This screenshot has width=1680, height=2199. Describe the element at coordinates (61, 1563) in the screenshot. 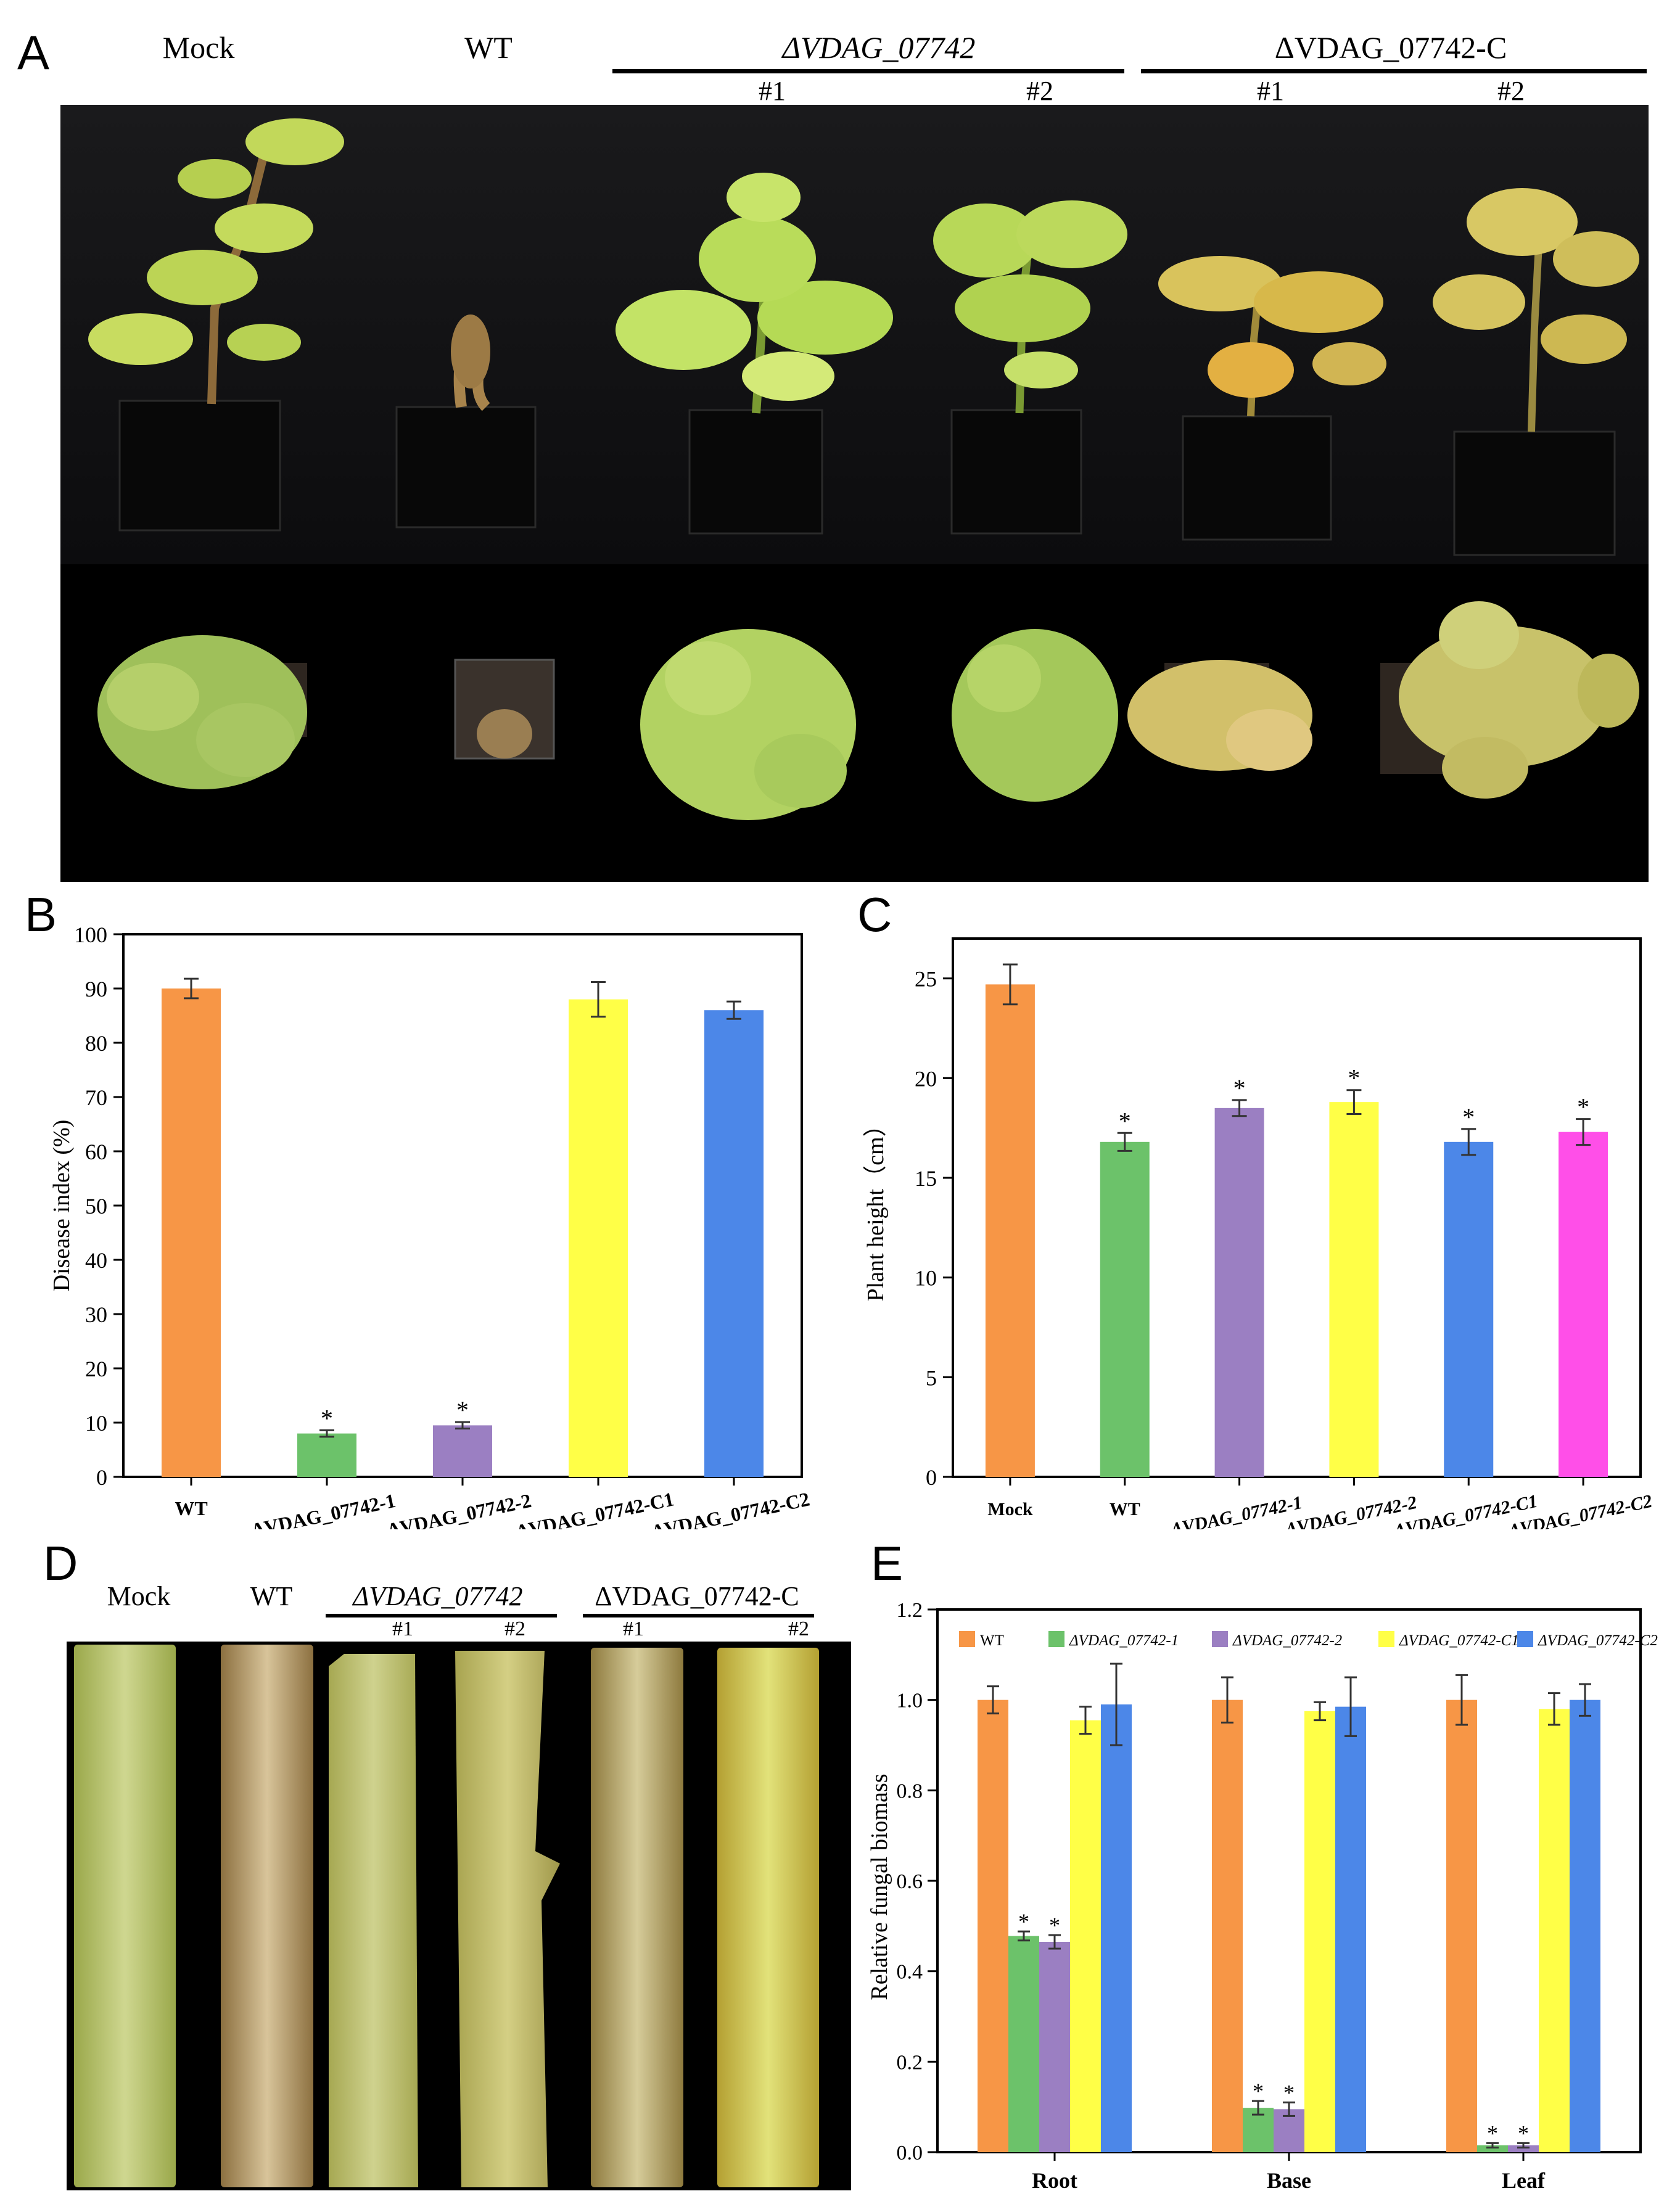

I see `panel-d-letter: D` at that location.